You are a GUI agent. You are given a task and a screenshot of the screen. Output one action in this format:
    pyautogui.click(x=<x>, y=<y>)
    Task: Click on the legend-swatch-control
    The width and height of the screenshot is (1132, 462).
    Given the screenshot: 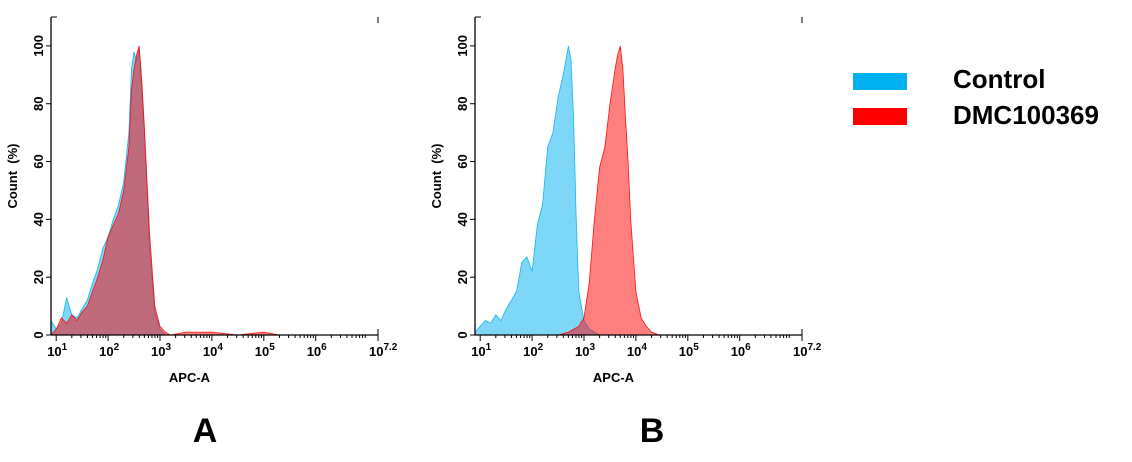 What is the action you would take?
    pyautogui.click(x=880, y=81)
    